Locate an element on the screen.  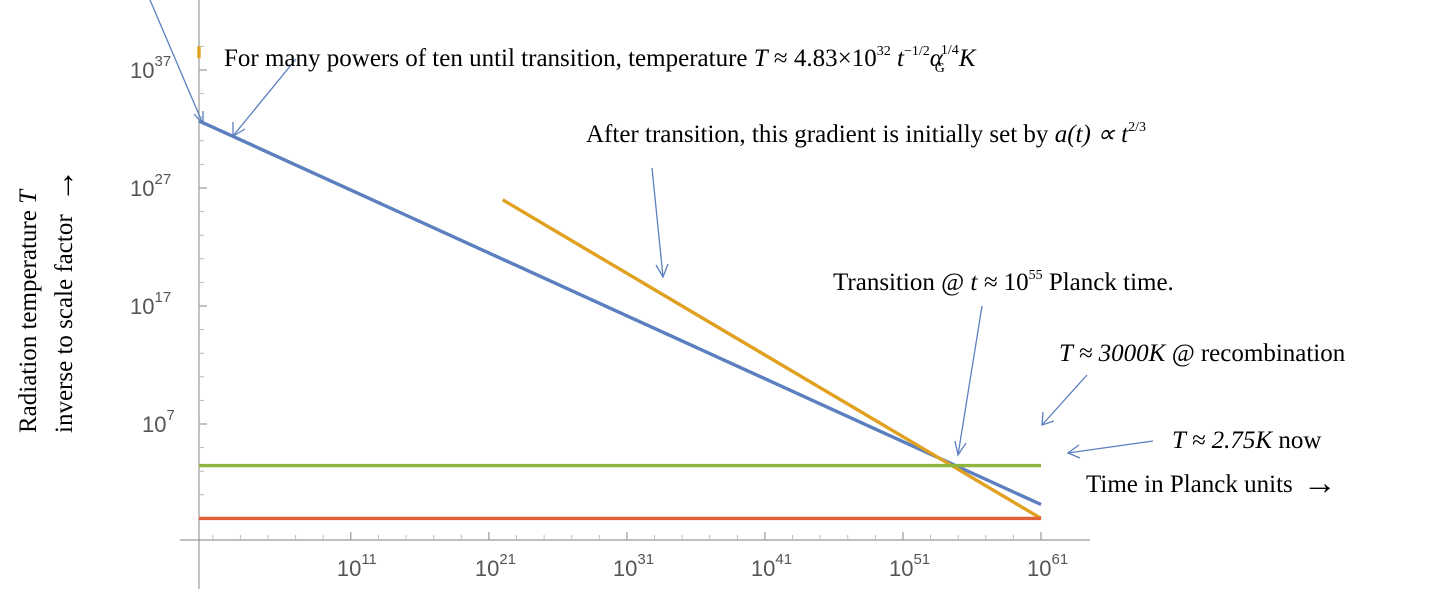
y-tick-label-3: 1027 is located at coordinates (150, 186).